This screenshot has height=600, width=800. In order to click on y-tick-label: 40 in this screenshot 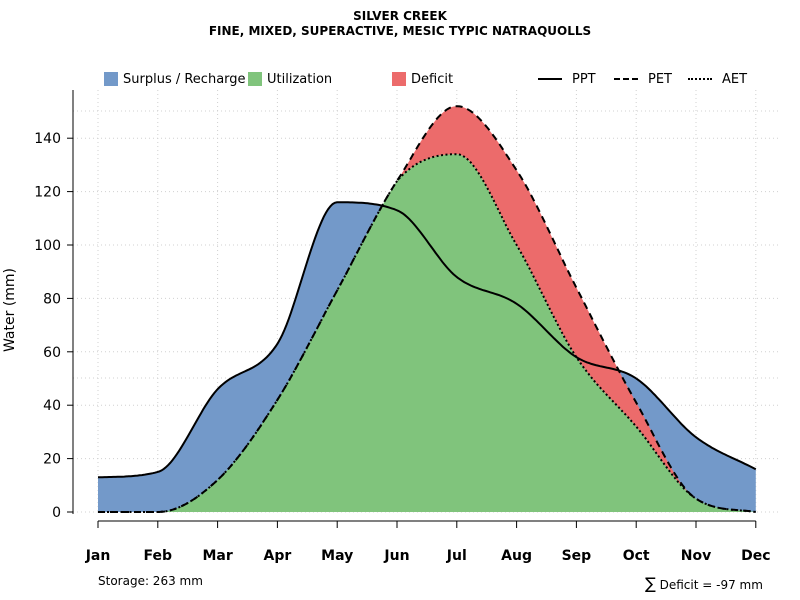, I will do `click(52, 406)`.